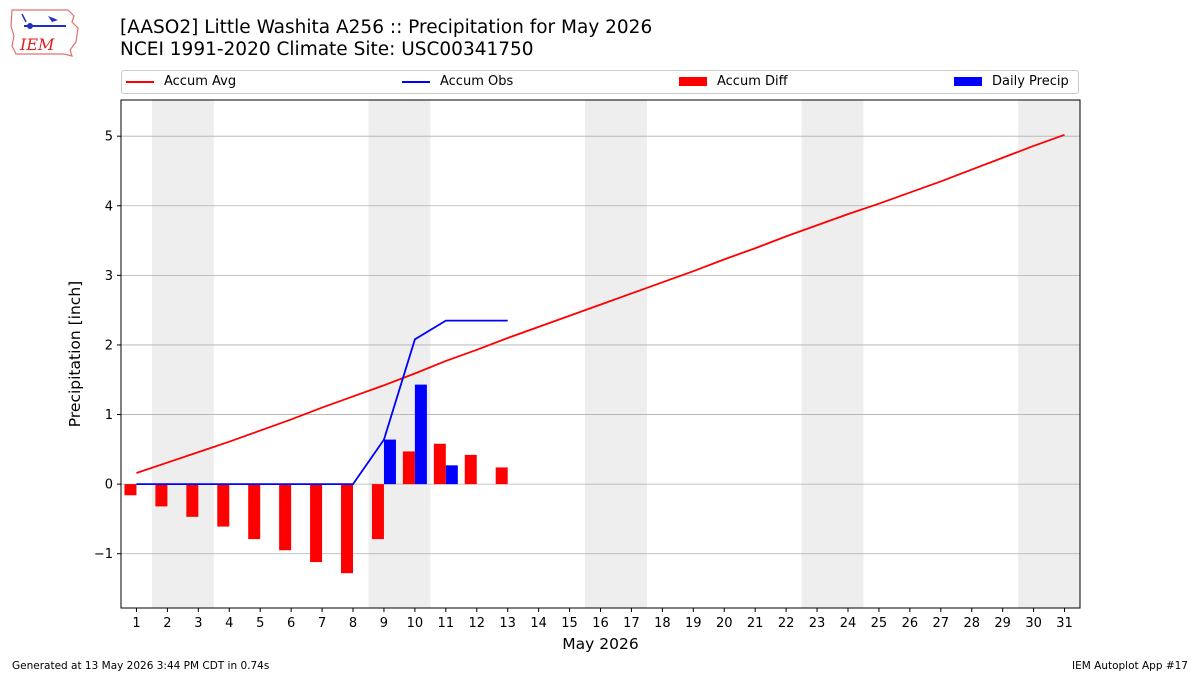 Image resolution: width=1200 pixels, height=675 pixels. What do you see at coordinates (109, 137) in the screenshot?
I see `y-tick-label: 5` at bounding box center [109, 137].